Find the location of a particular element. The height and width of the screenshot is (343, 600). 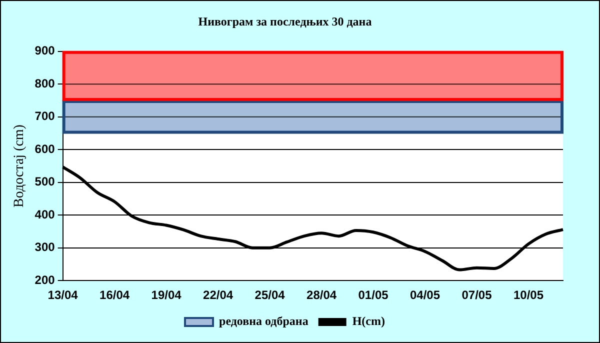

legend-label: H(cm) is located at coordinates (368, 321).